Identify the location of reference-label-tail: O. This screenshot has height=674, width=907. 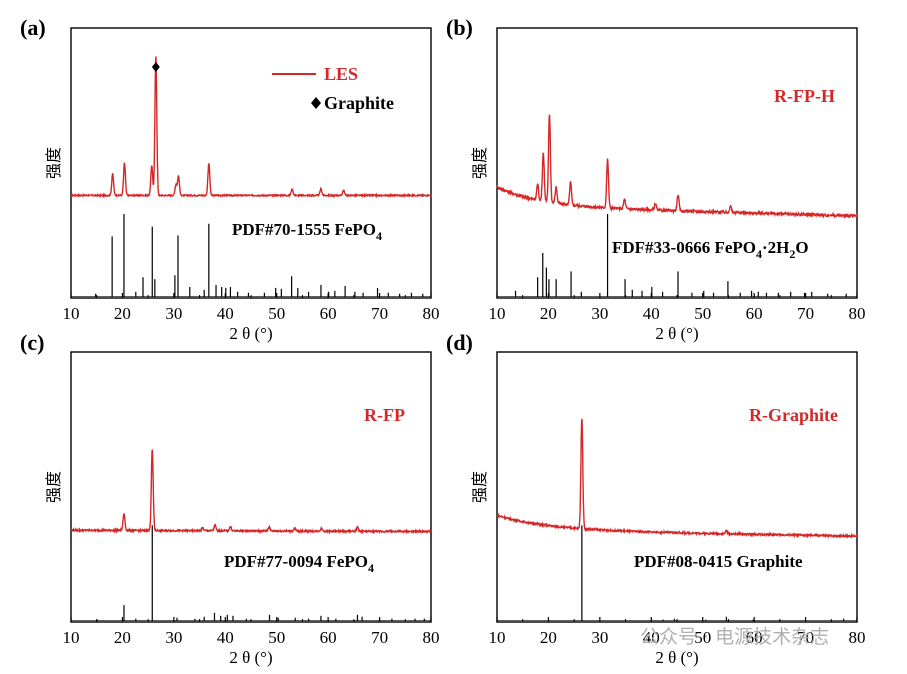
(801, 247).